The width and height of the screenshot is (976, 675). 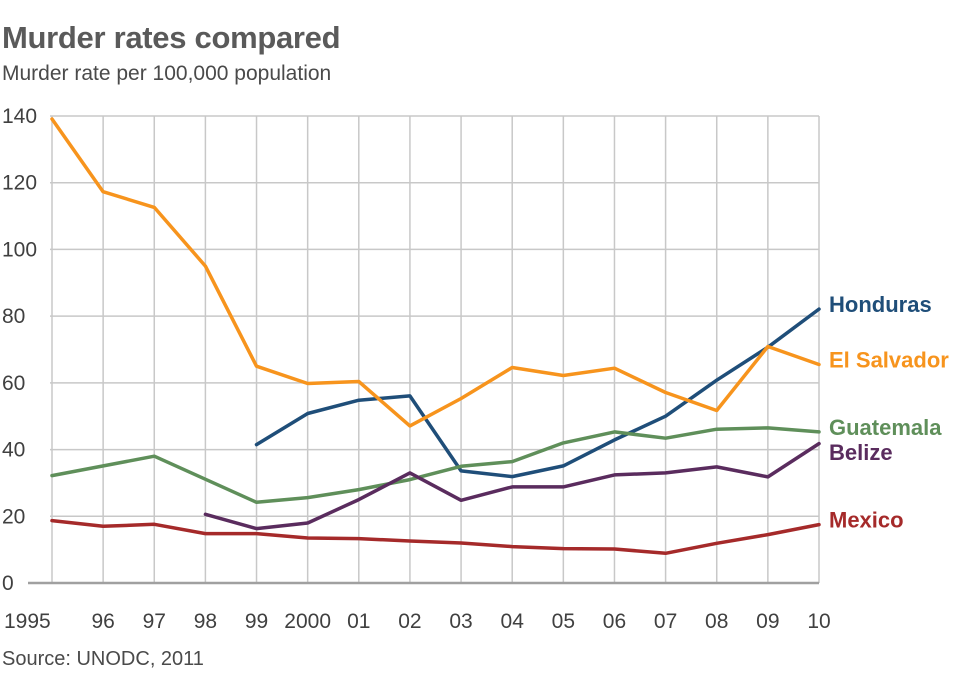 I want to click on x-tick-label: 98, so click(x=205, y=621).